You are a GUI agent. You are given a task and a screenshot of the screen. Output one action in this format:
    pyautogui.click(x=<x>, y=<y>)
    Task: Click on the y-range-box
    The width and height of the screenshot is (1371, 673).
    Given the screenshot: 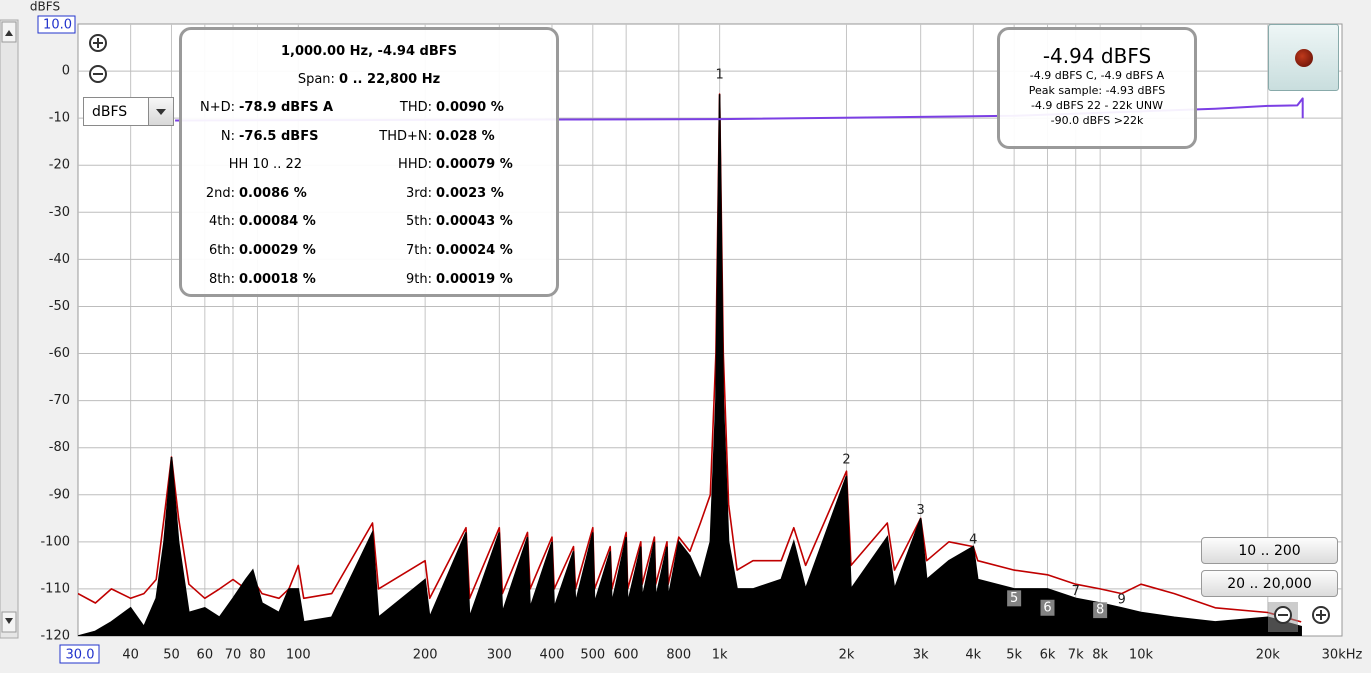 What is the action you would take?
    pyautogui.click(x=56, y=24)
    